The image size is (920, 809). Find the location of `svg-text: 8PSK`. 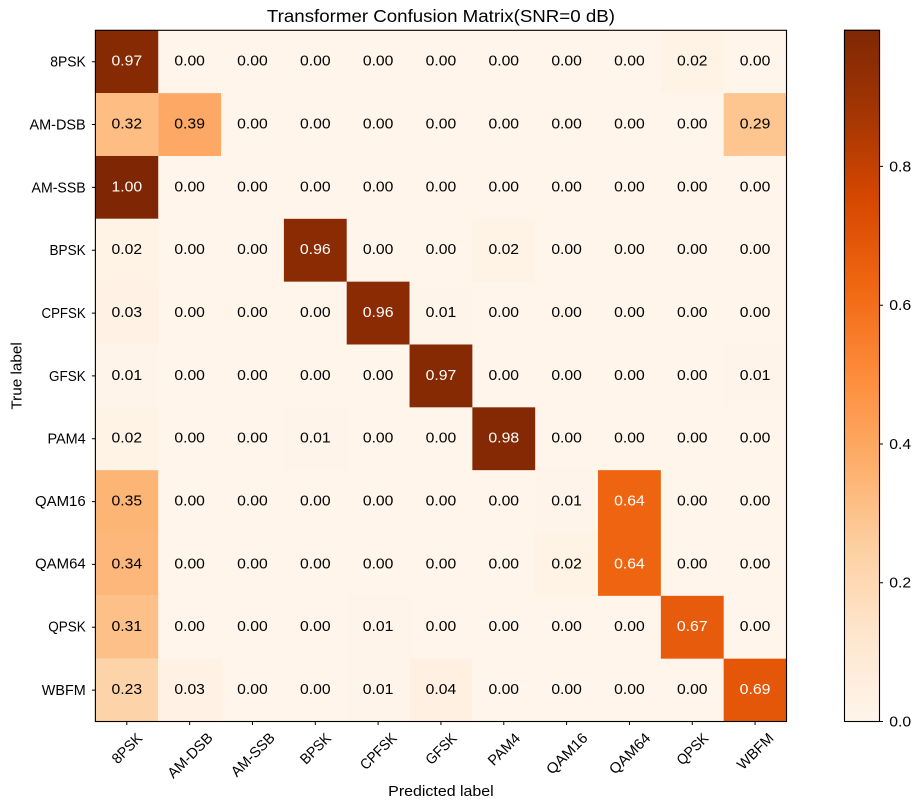

svg-text: 8PSK is located at coordinates (68, 63).